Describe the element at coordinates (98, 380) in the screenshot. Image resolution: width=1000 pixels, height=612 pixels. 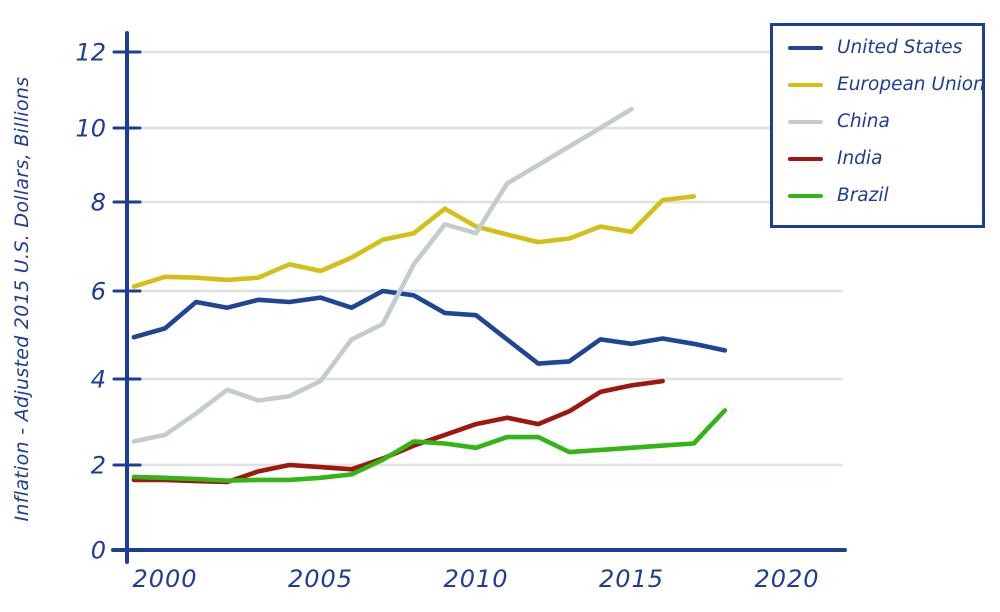
I see `y-tick-label: 4` at that location.